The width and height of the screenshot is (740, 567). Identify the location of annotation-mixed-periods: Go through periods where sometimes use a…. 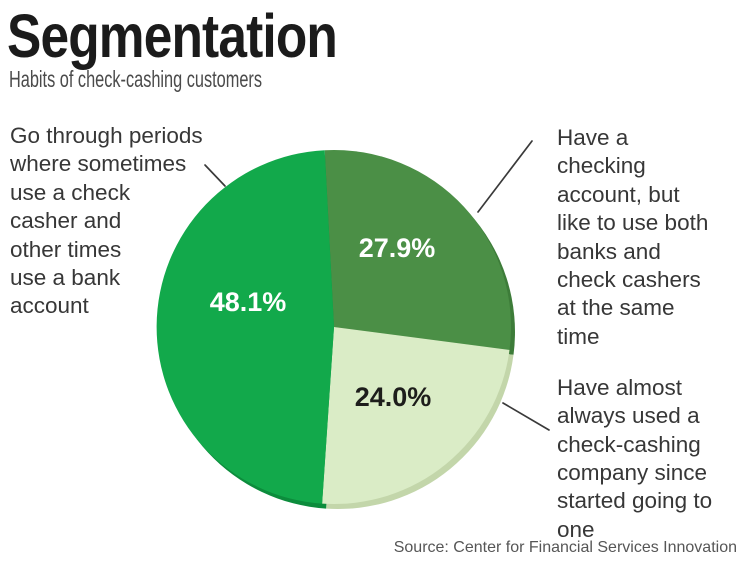
(109, 220).